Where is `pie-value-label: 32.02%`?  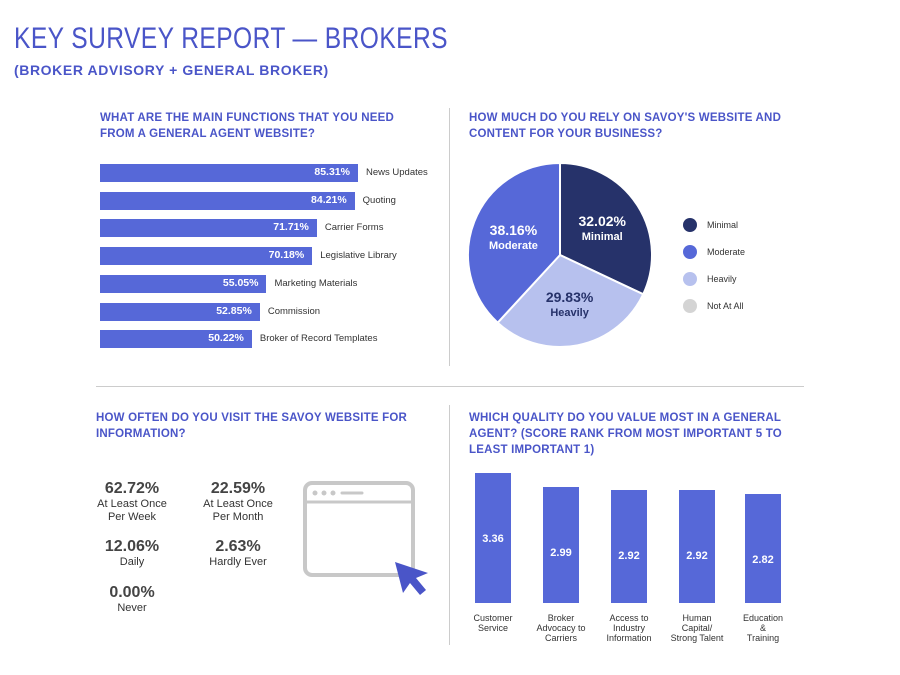 pie-value-label: 32.02% is located at coordinates (602, 221).